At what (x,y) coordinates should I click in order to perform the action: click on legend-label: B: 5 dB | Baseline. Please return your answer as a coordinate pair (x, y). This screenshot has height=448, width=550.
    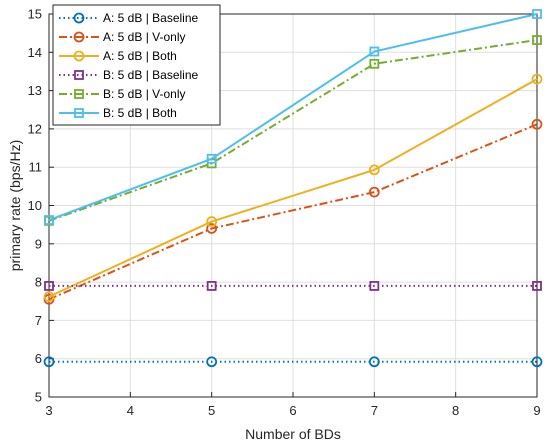
    Looking at the image, I should click on (151, 75).